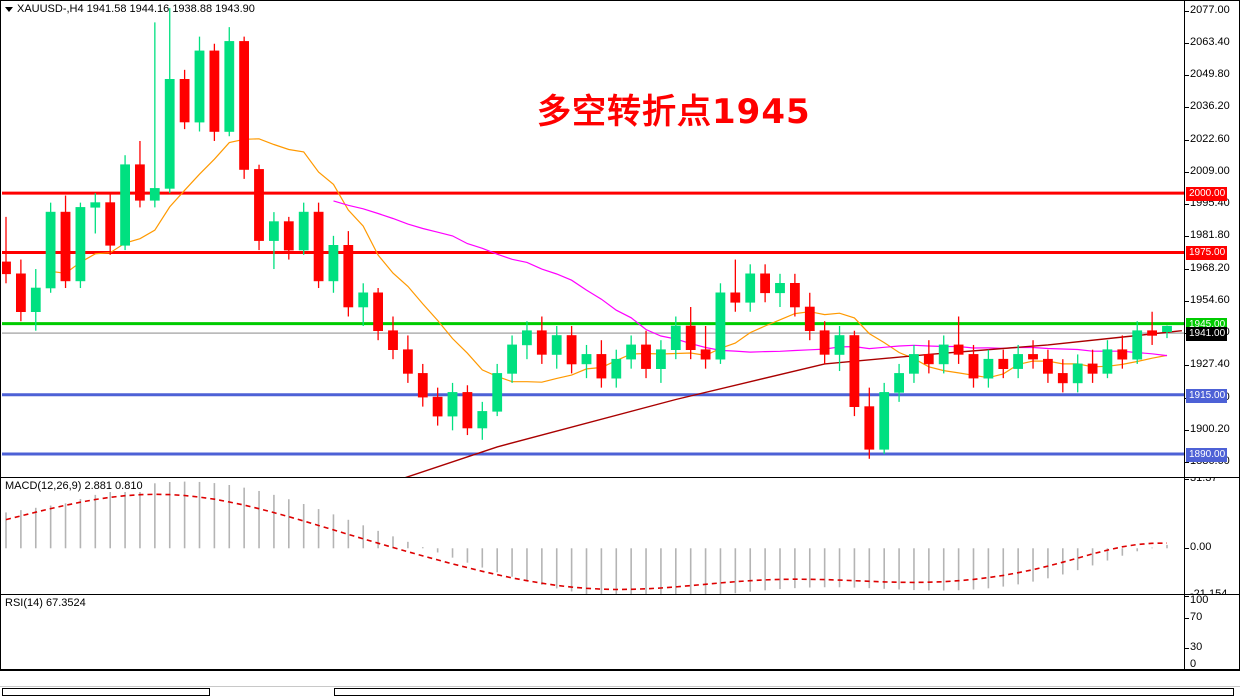  Describe the element at coordinates (784, 692) in the screenshot. I see `scrollbar-track-right` at that location.